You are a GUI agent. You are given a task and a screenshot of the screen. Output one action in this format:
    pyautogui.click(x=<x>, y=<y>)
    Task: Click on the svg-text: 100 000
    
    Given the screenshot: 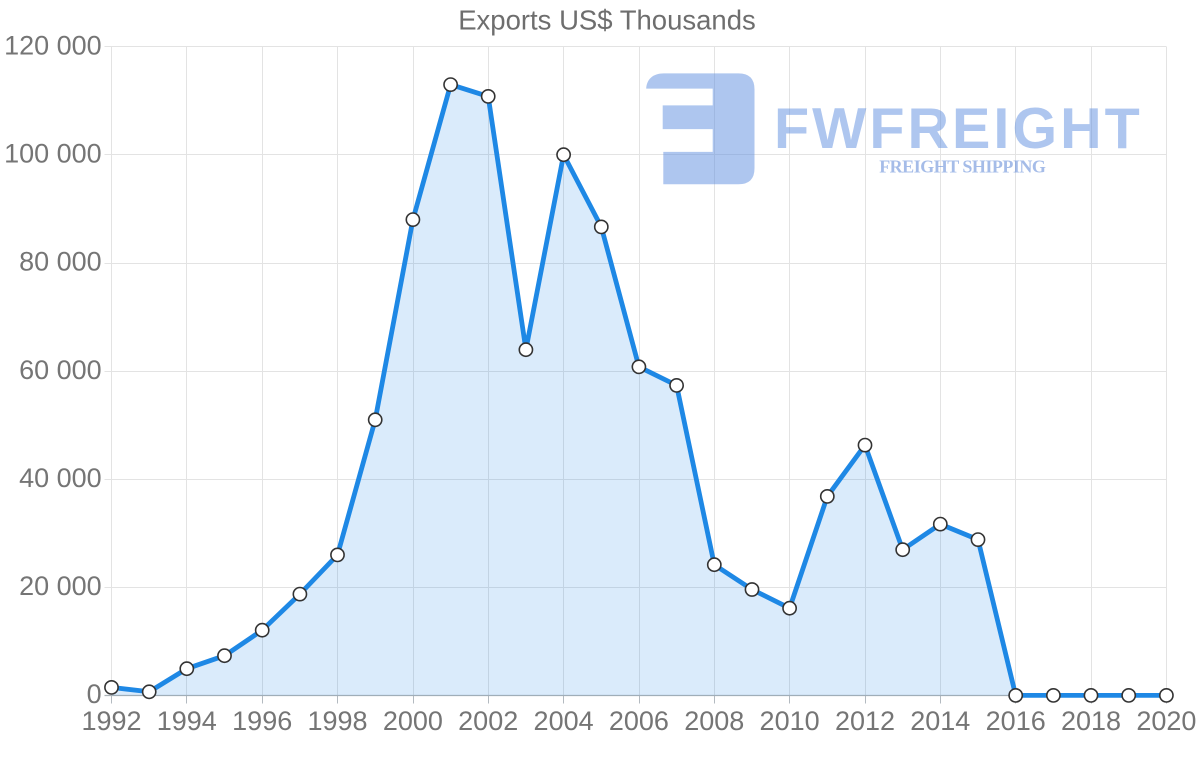 What is the action you would take?
    pyautogui.click(x=53, y=154)
    